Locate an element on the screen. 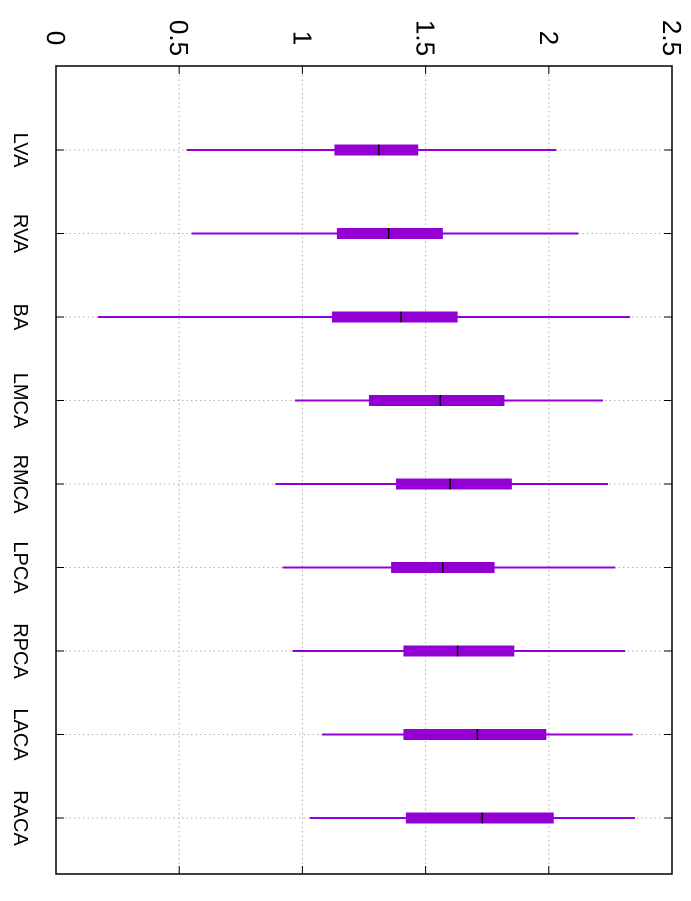  box-lmca is located at coordinates (436, 400).